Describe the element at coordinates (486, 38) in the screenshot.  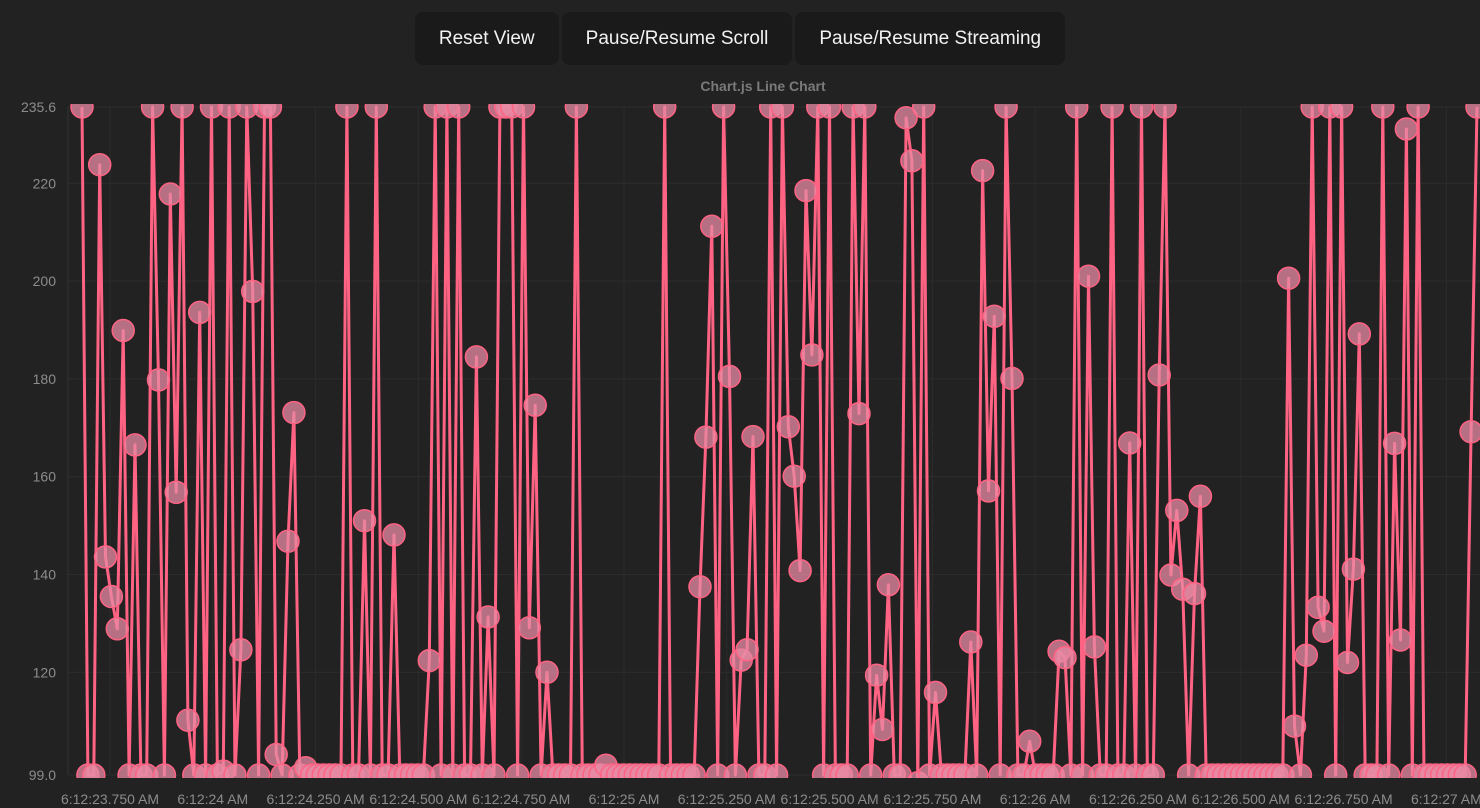
I see `reset-view-button: Reset View` at that location.